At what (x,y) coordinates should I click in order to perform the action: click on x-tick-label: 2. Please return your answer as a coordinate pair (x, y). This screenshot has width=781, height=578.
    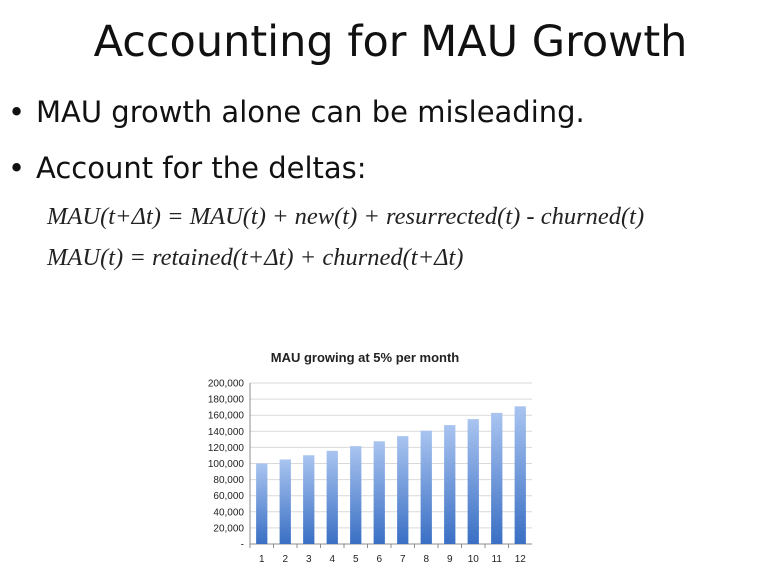
    Looking at the image, I should click on (285, 559).